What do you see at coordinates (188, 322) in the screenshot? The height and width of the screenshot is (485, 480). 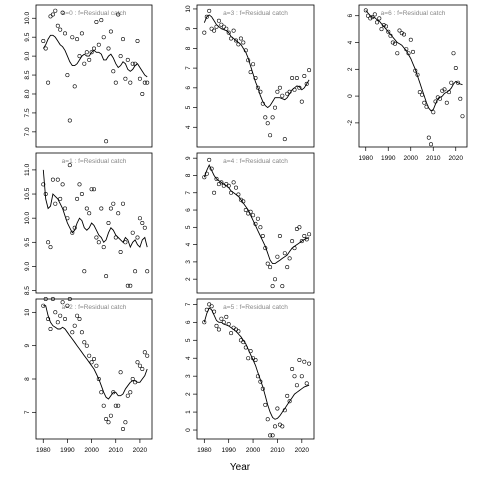 I see `y-tick-label: 6` at bounding box center [188, 322].